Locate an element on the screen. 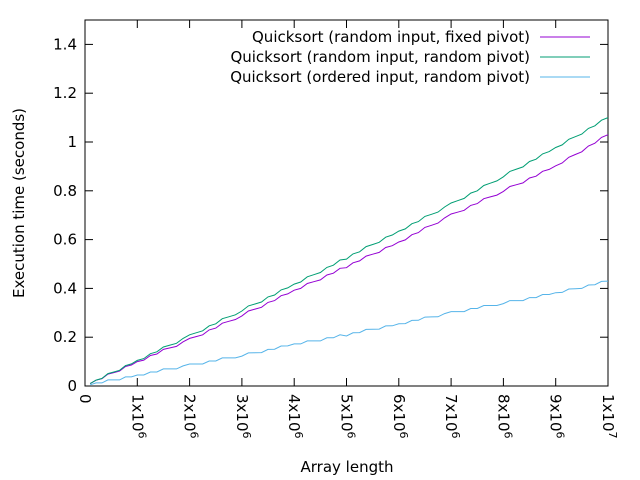  y-tick-label: 1 is located at coordinates (72, 142).